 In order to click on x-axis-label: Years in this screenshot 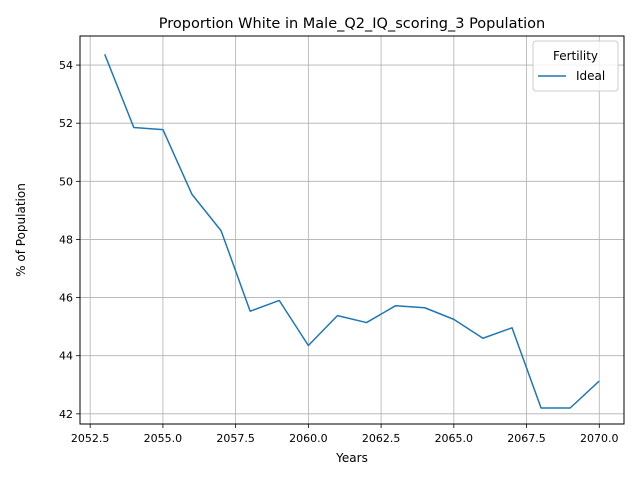, I will do `click(351, 458)`.